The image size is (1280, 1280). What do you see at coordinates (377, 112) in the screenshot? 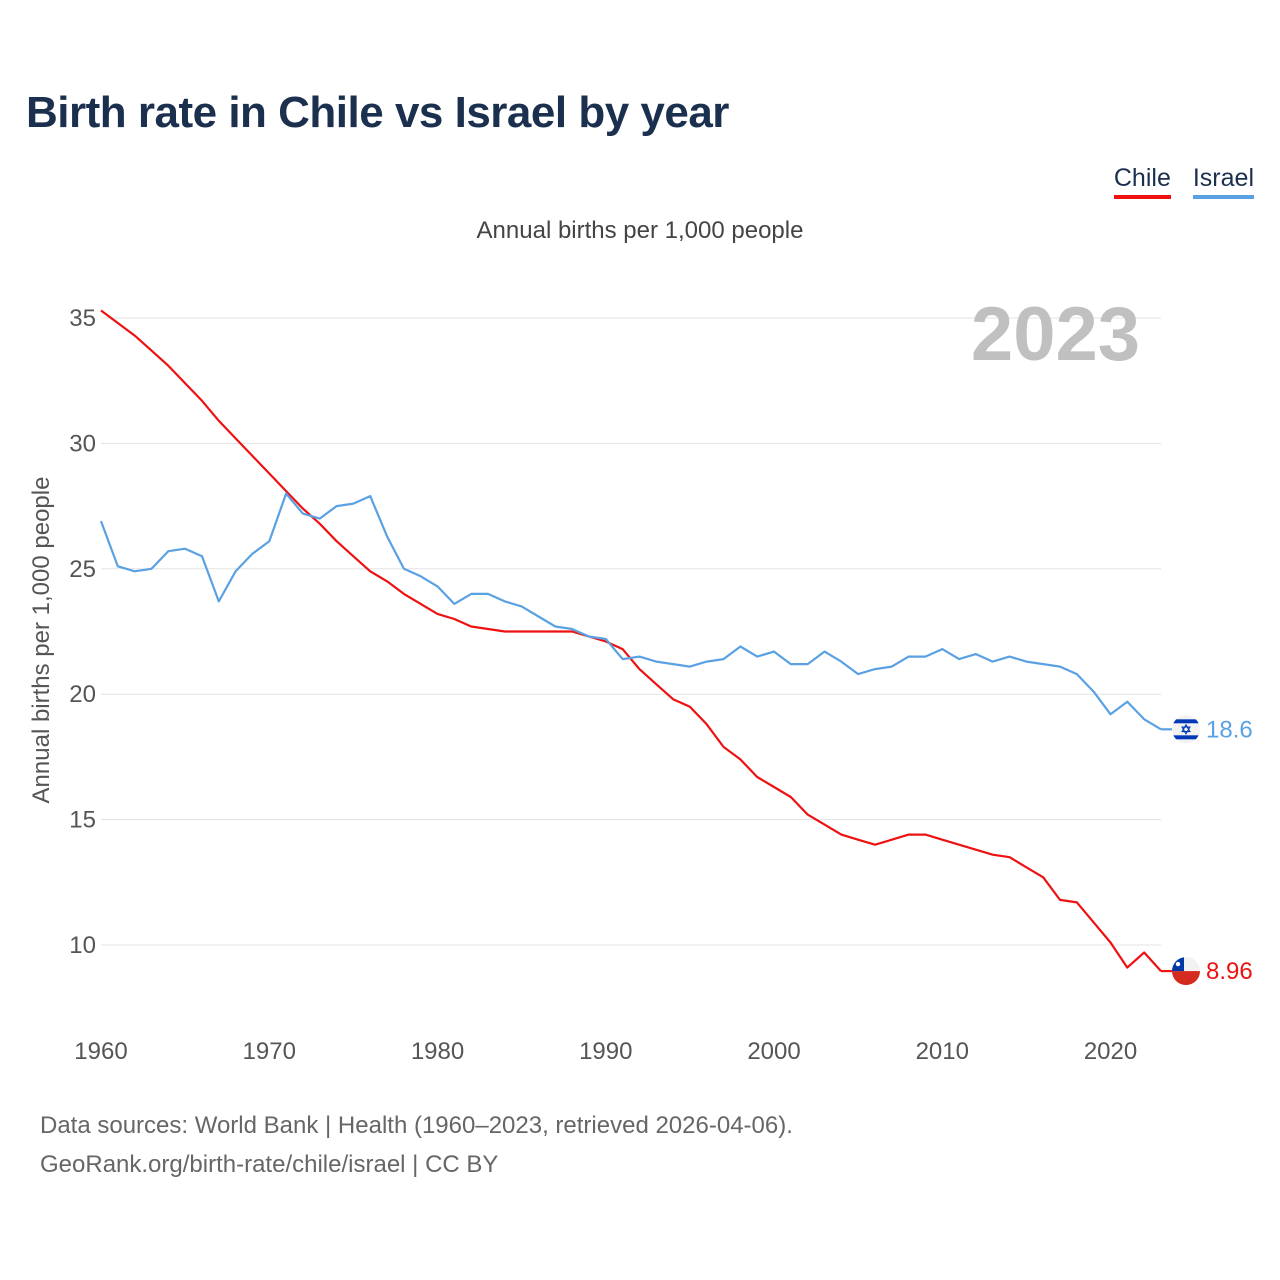
I see `chart-title: Birth rate in Chile vs Israel by year` at bounding box center [377, 112].